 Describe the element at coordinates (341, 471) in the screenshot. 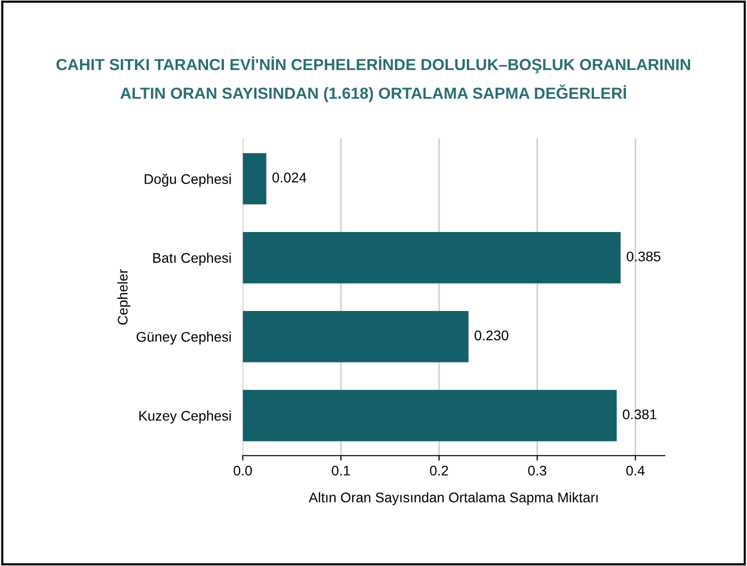

I see `x-tick-label: 0.1` at that location.